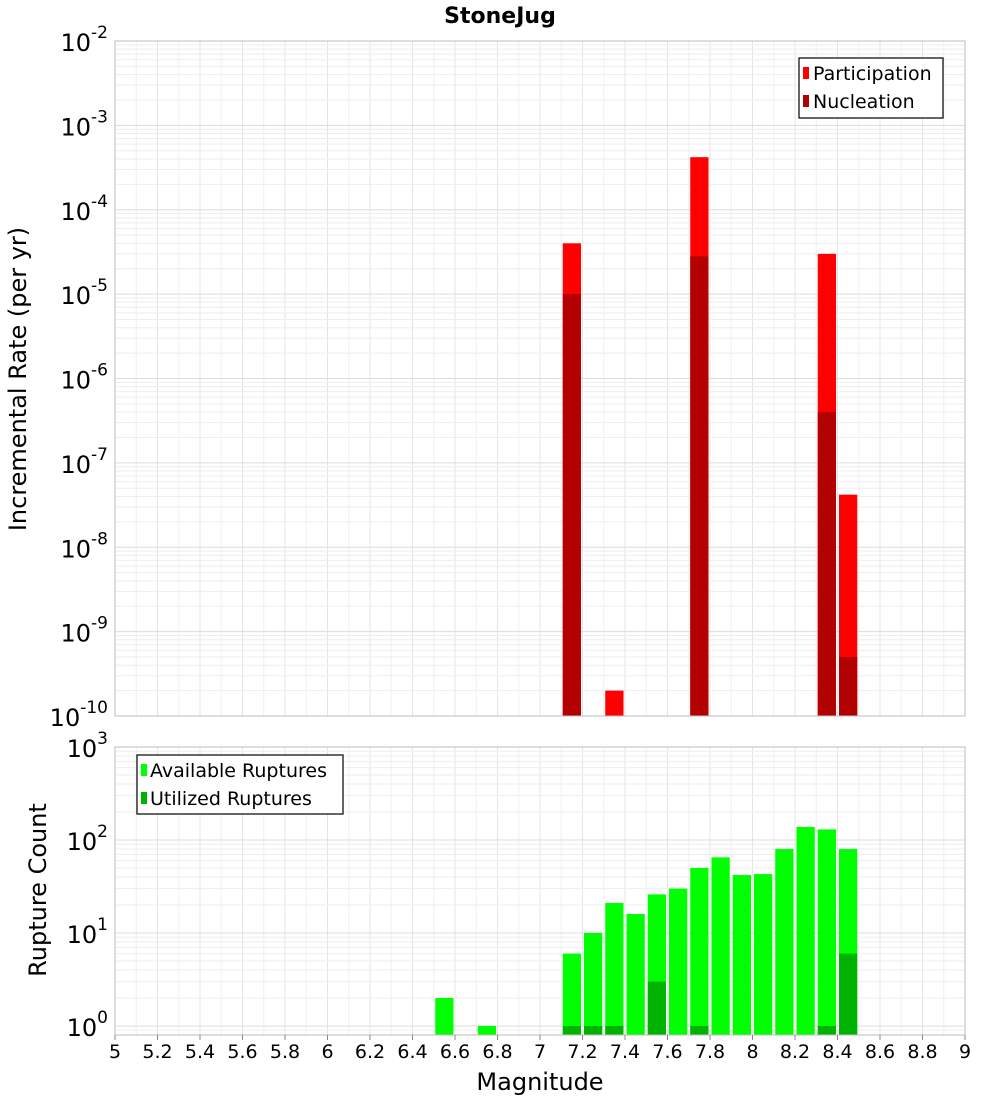  I want to click on x-axis-label: Magnitude, so click(539, 1082).